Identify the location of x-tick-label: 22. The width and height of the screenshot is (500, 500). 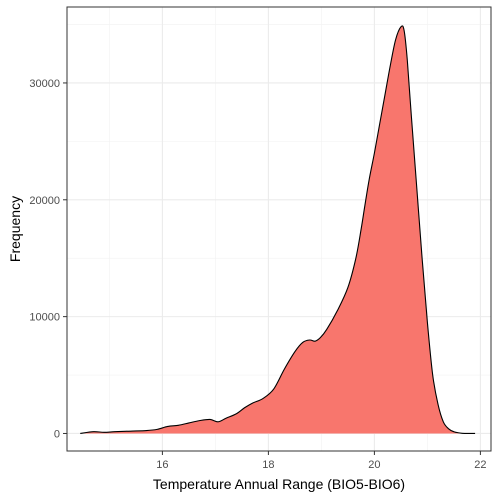
(480, 465).